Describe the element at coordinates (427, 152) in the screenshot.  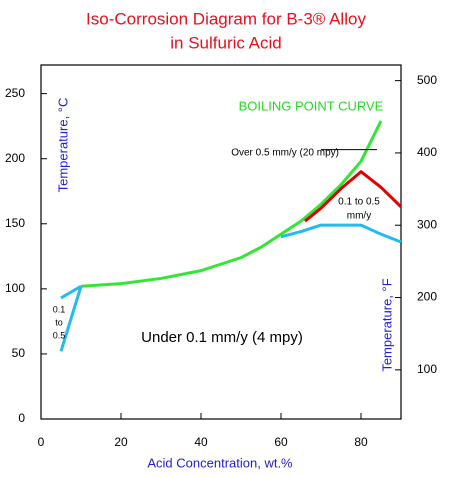
I see `y2-tick-label: 400` at that location.